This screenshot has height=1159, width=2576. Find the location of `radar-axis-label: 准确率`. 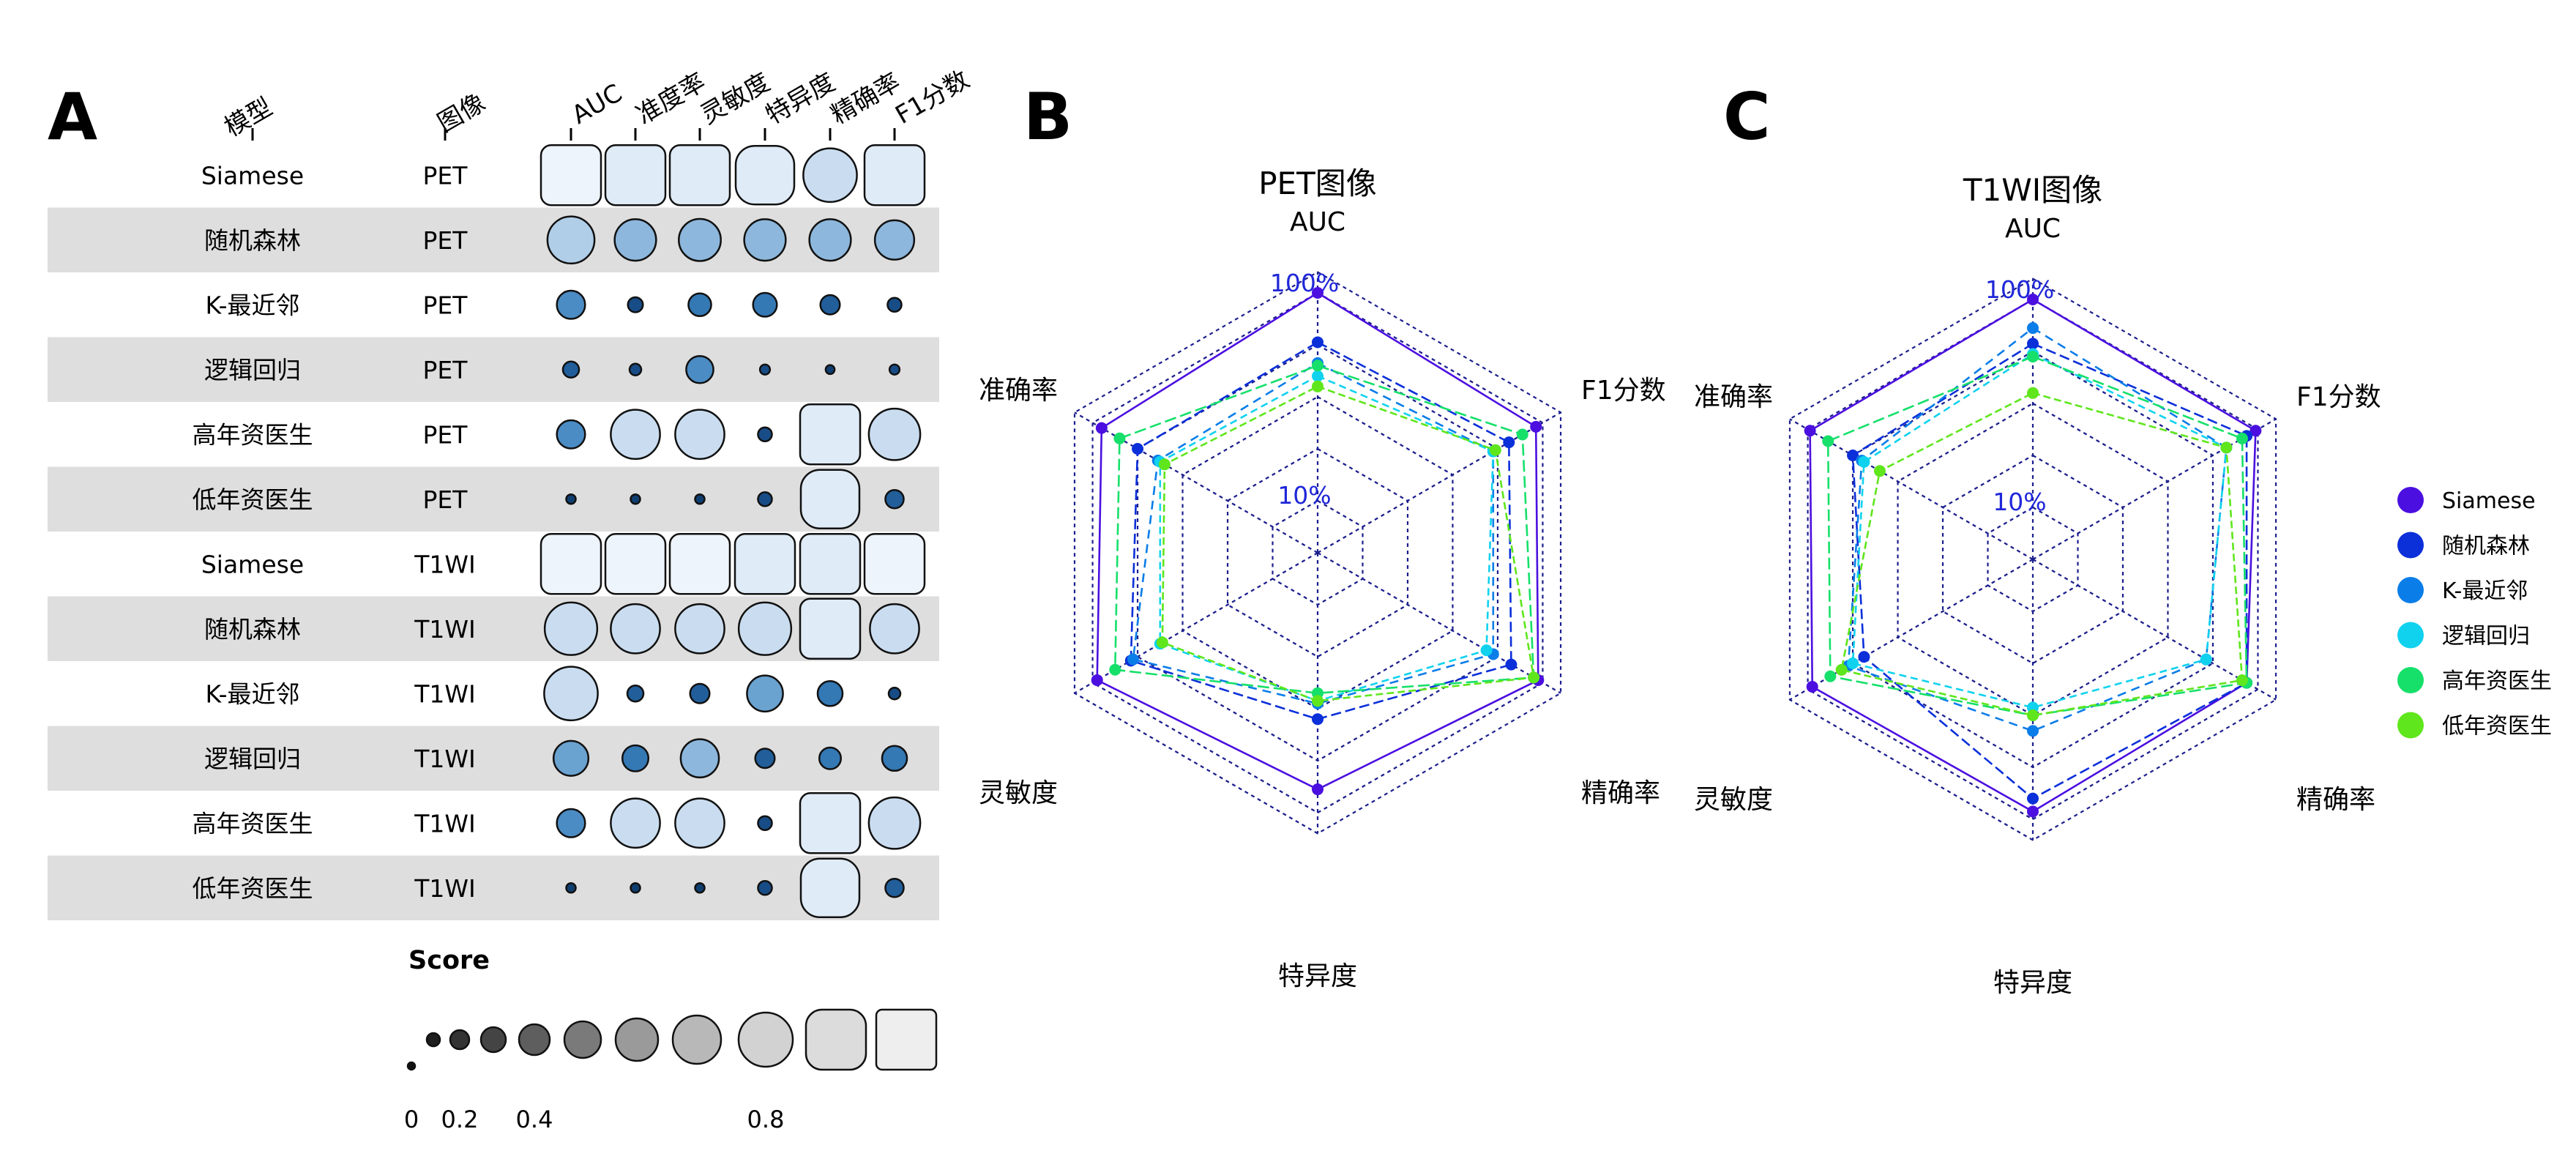

radar-axis-label: 准确率 is located at coordinates (1018, 391).